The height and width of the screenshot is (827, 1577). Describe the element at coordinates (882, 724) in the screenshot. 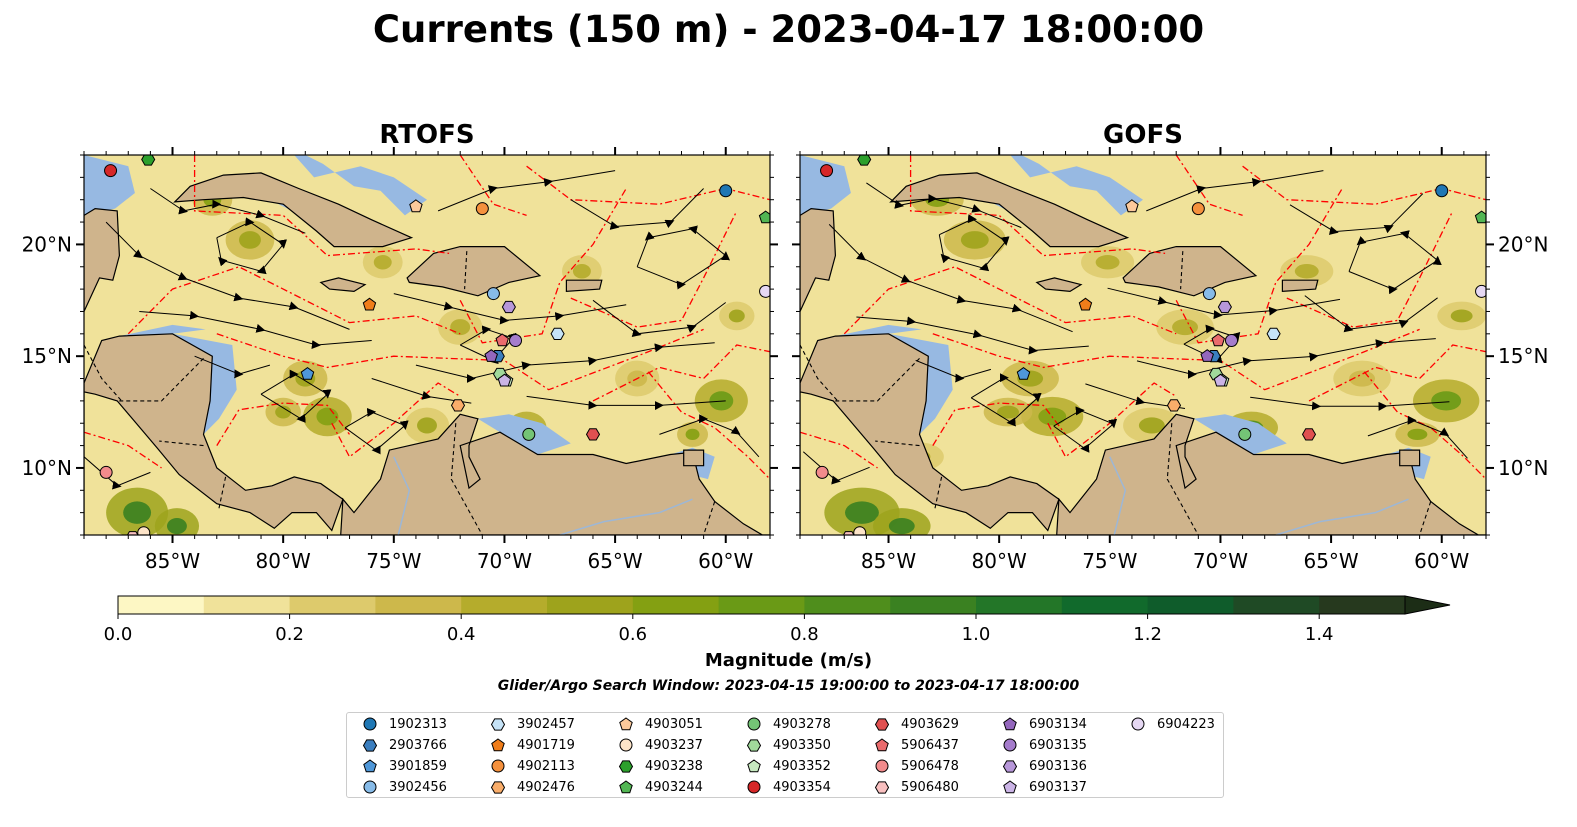

I see `hexagon-marker-icon` at that location.